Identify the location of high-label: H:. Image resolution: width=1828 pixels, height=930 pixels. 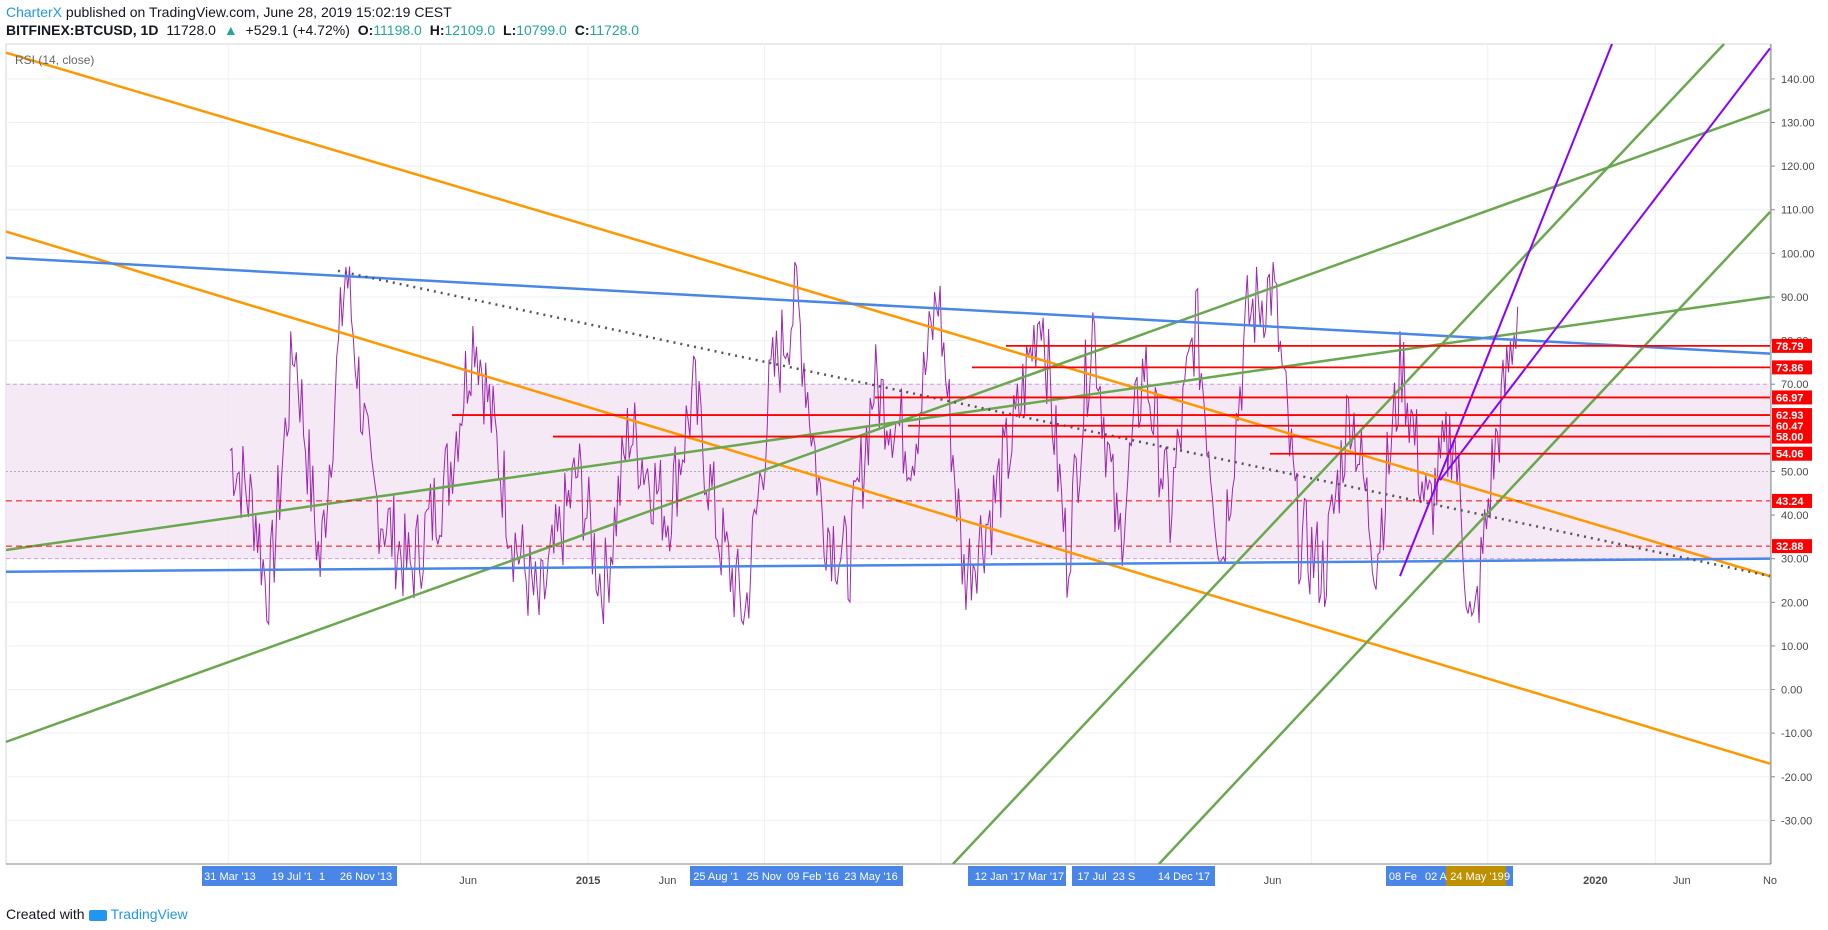
(437, 30).